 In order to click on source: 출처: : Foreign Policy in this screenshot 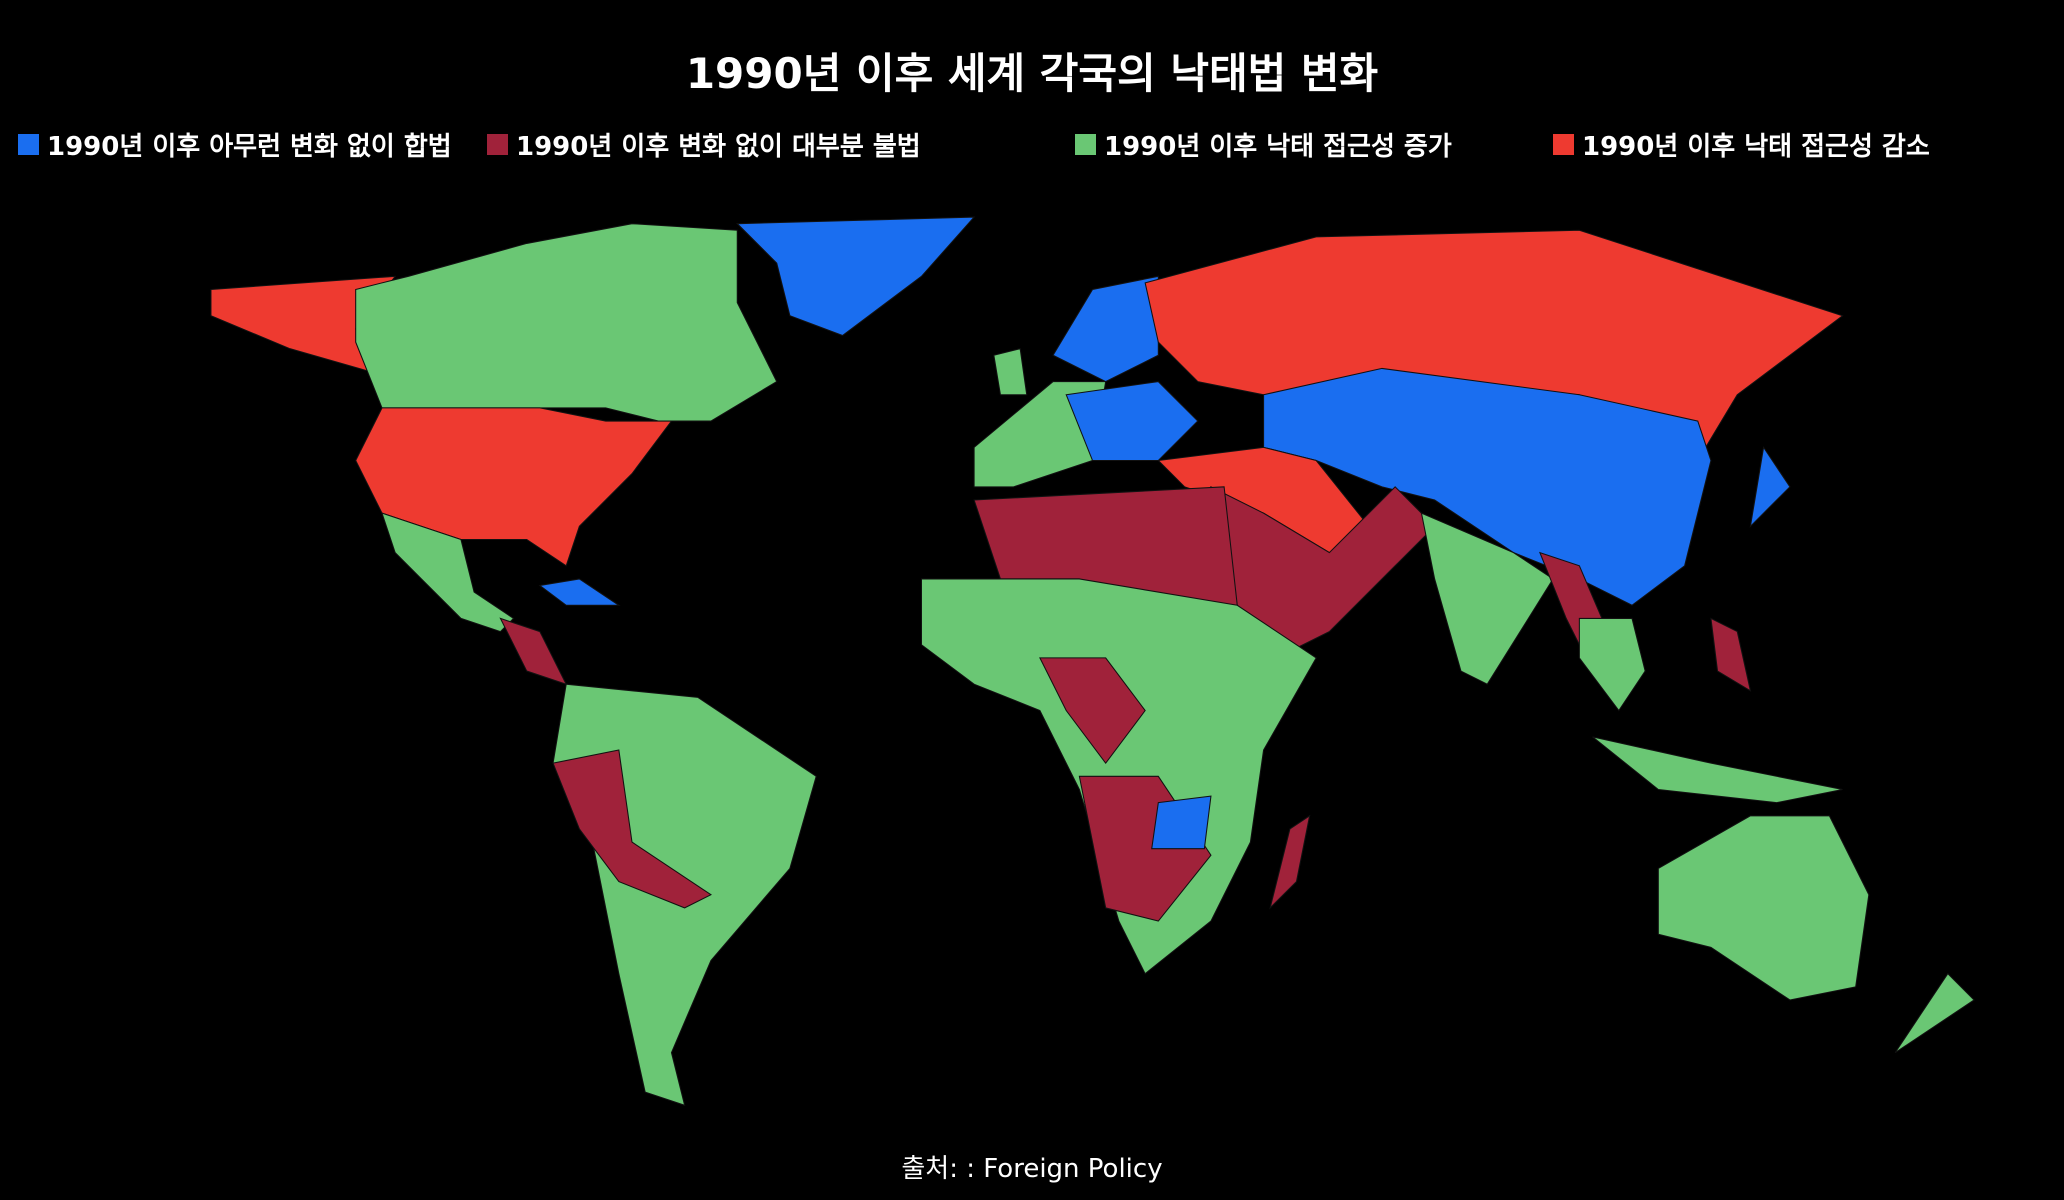, I will do `click(1032, 1169)`.